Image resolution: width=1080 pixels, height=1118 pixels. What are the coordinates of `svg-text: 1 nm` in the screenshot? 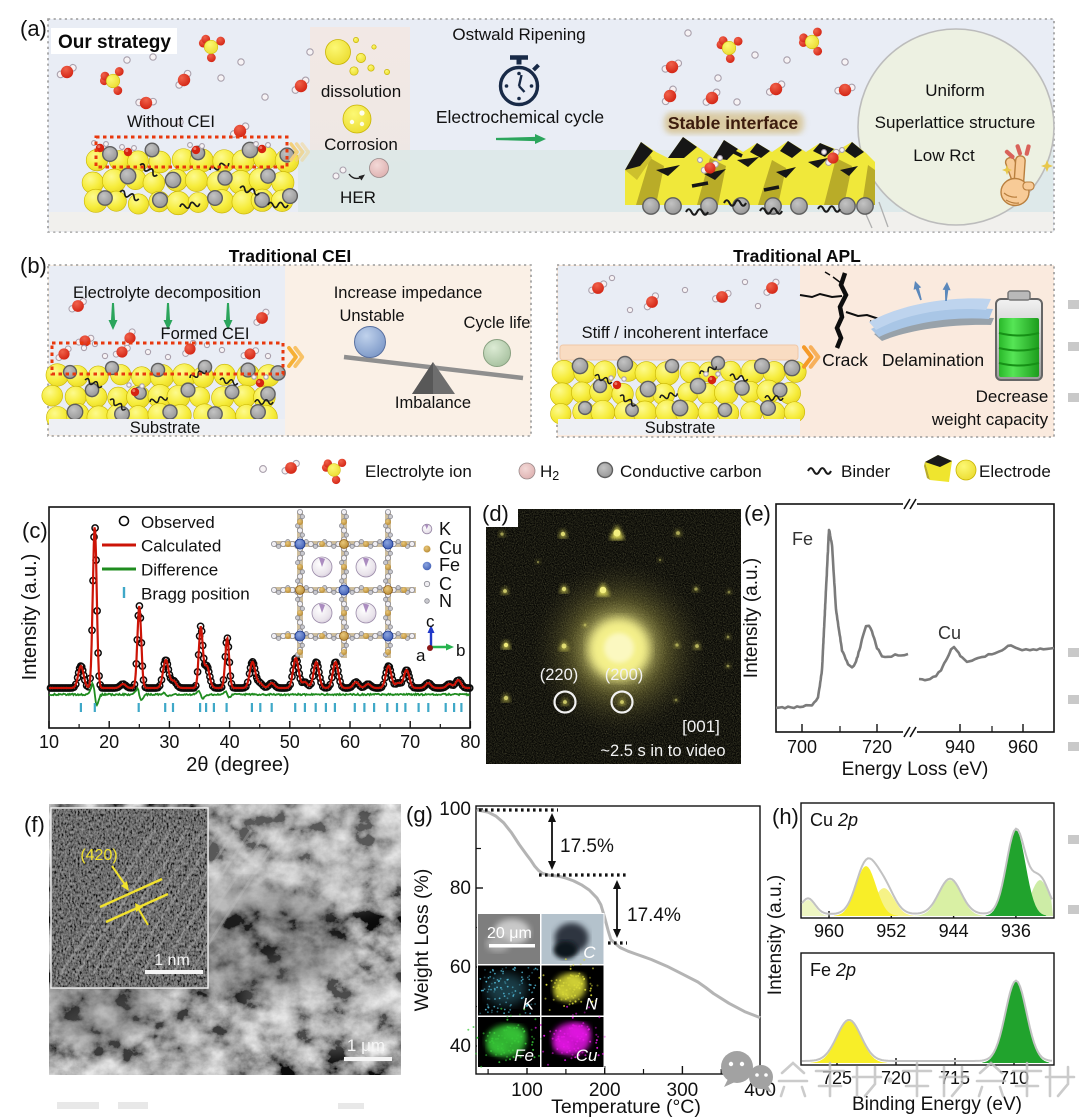 It's located at (172, 960).